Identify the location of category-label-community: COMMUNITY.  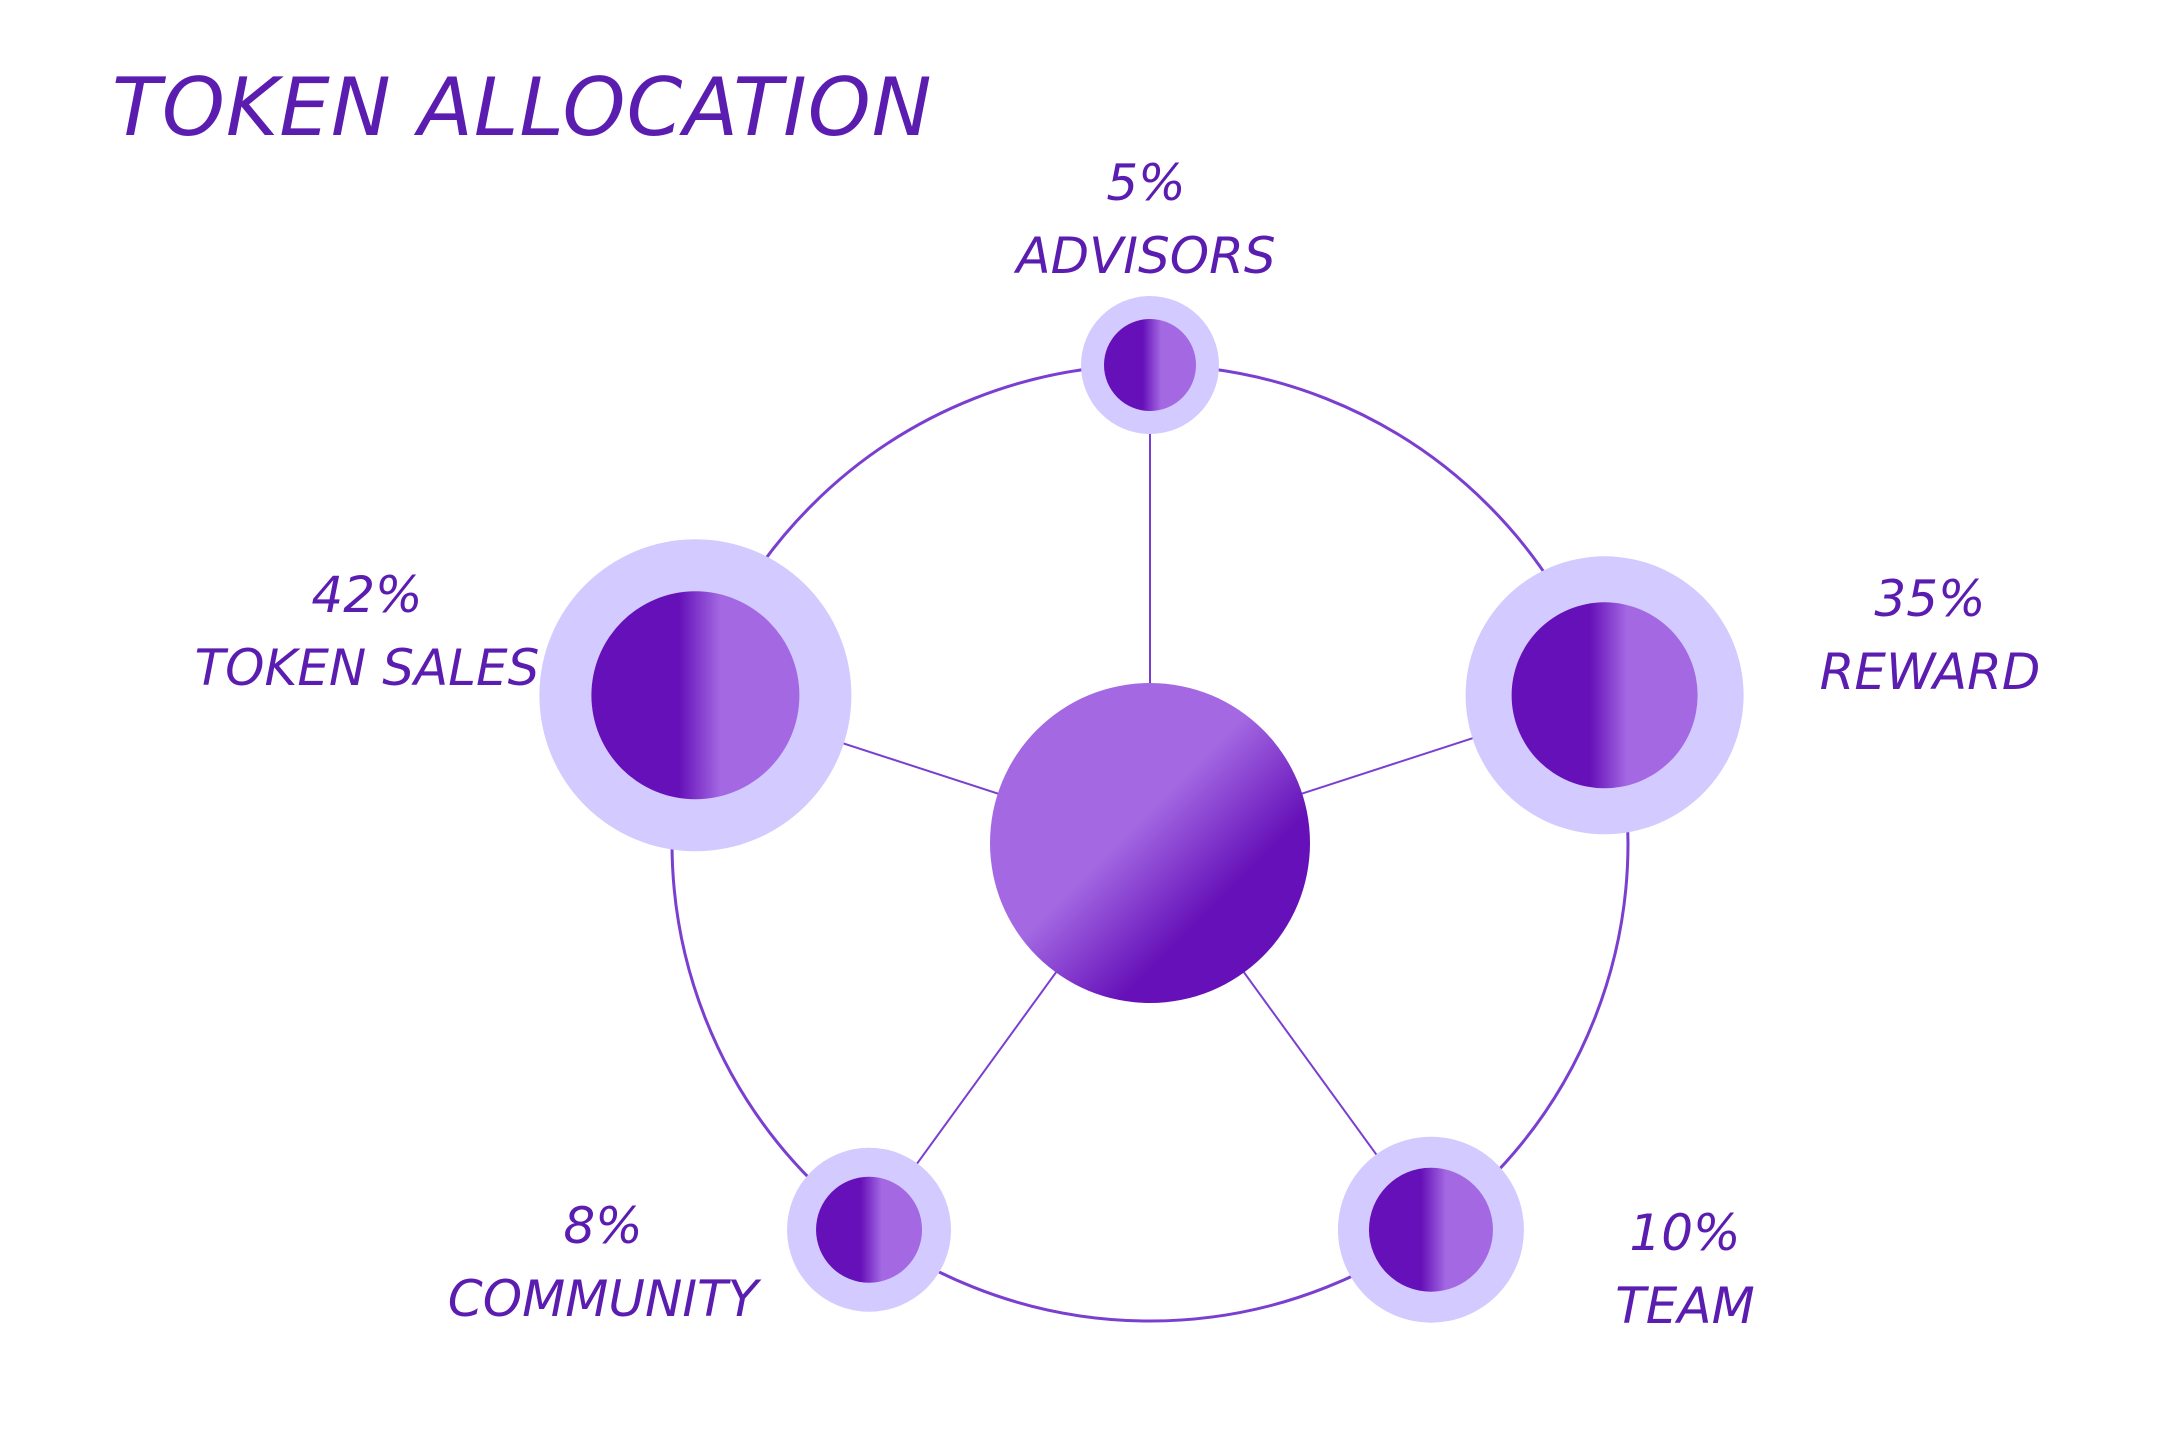
(605, 1299).